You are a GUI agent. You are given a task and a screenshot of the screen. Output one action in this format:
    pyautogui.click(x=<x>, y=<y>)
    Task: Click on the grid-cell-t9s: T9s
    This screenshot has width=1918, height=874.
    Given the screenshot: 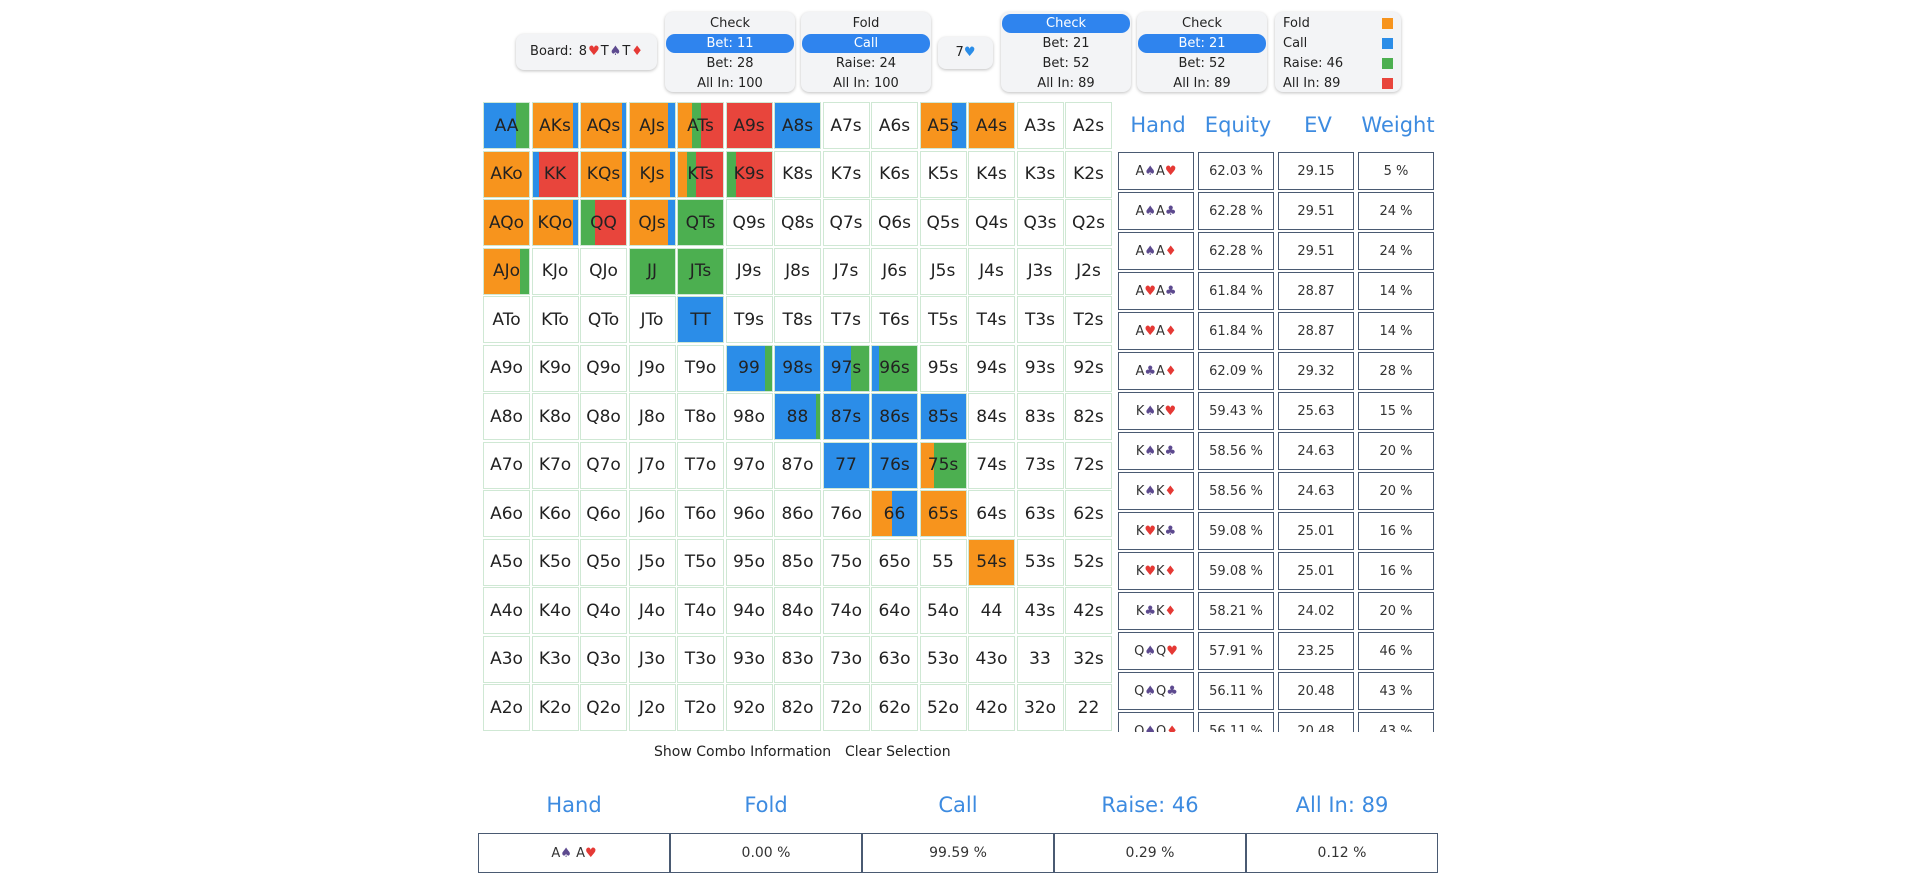 What is the action you would take?
    pyautogui.click(x=749, y=319)
    